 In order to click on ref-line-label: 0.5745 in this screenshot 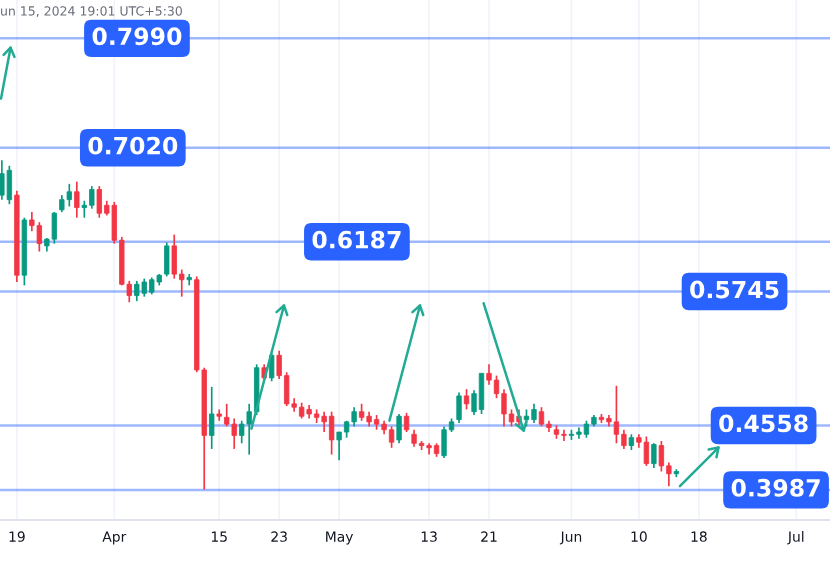, I will do `click(734, 289)`.